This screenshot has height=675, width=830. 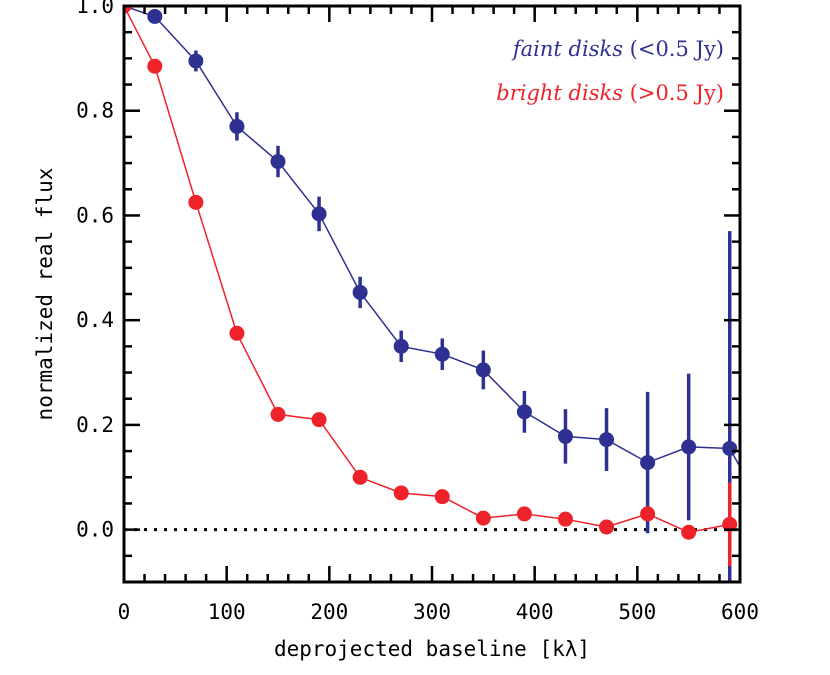 What do you see at coordinates (740, 612) in the screenshot?
I see `x-tick-label: 600` at bounding box center [740, 612].